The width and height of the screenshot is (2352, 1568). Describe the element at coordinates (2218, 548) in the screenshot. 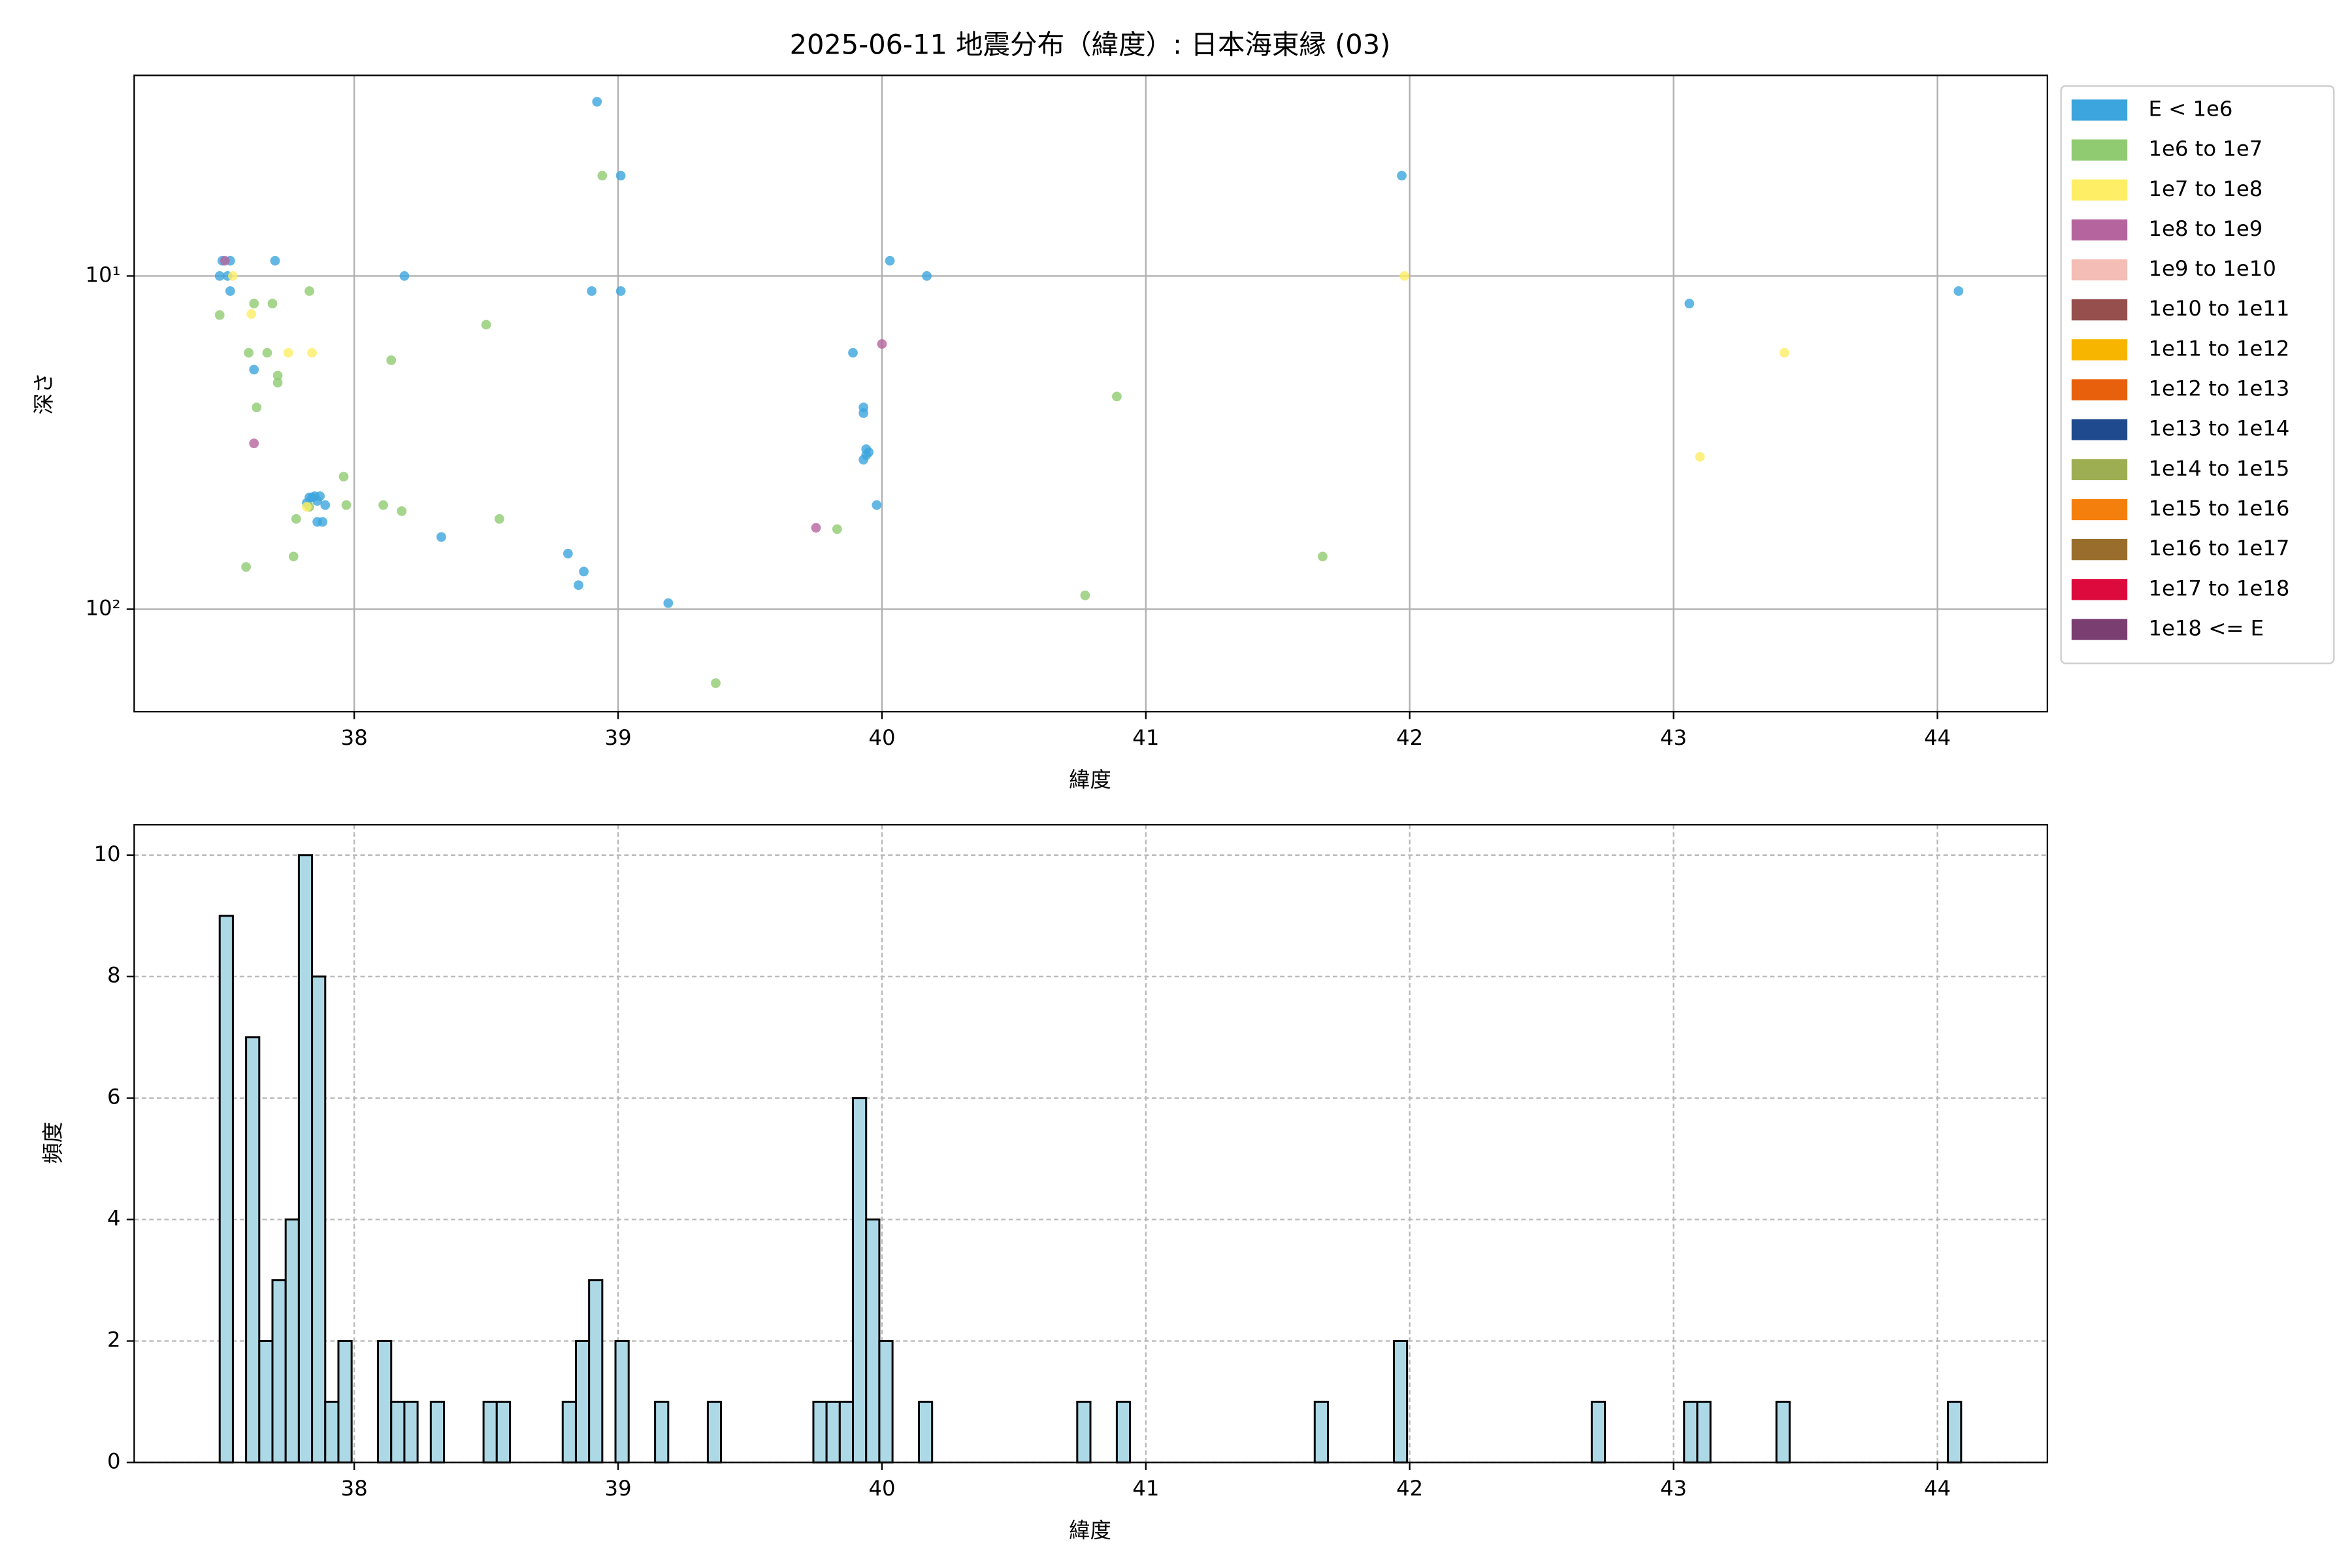

I see `legend-label: 1e16 to 1e17` at that location.